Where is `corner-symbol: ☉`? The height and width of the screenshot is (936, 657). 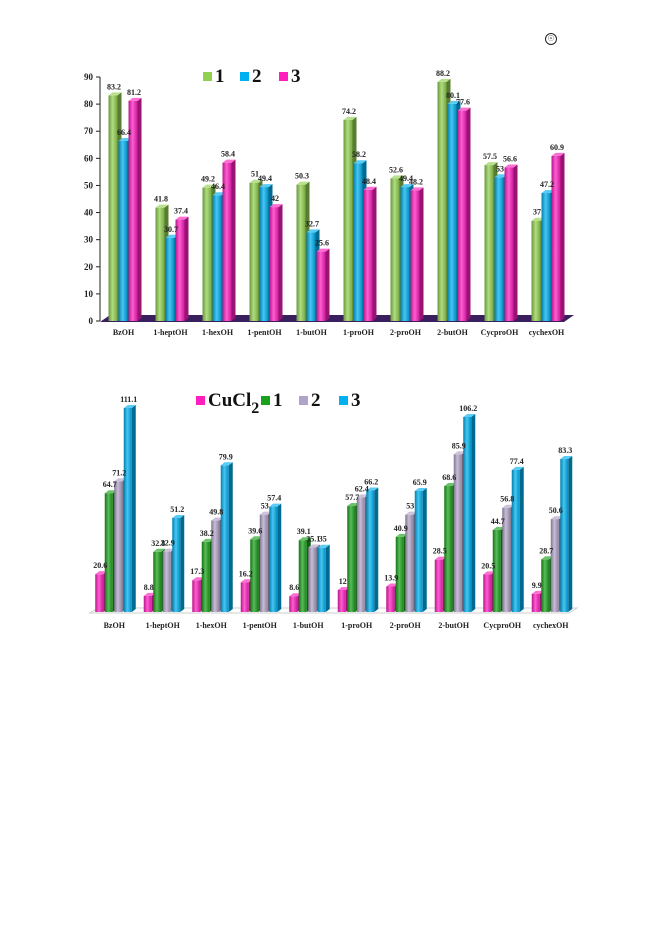
corner-symbol: ☉ is located at coordinates (551, 39).